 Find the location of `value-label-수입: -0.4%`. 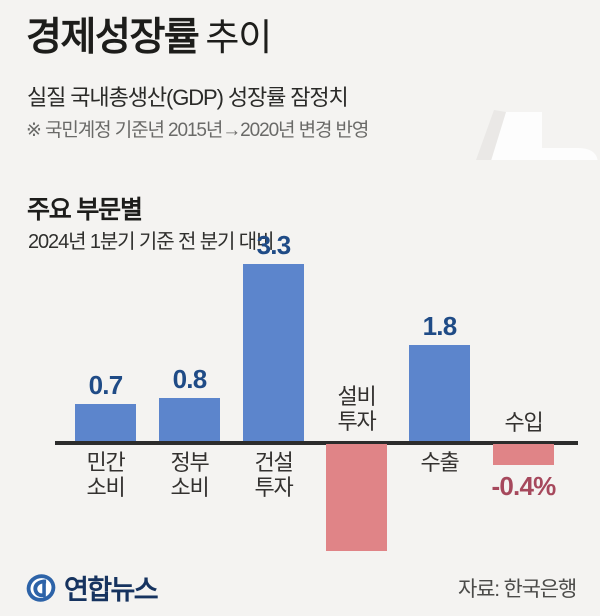

value-label-수입: -0.4% is located at coordinates (524, 486).